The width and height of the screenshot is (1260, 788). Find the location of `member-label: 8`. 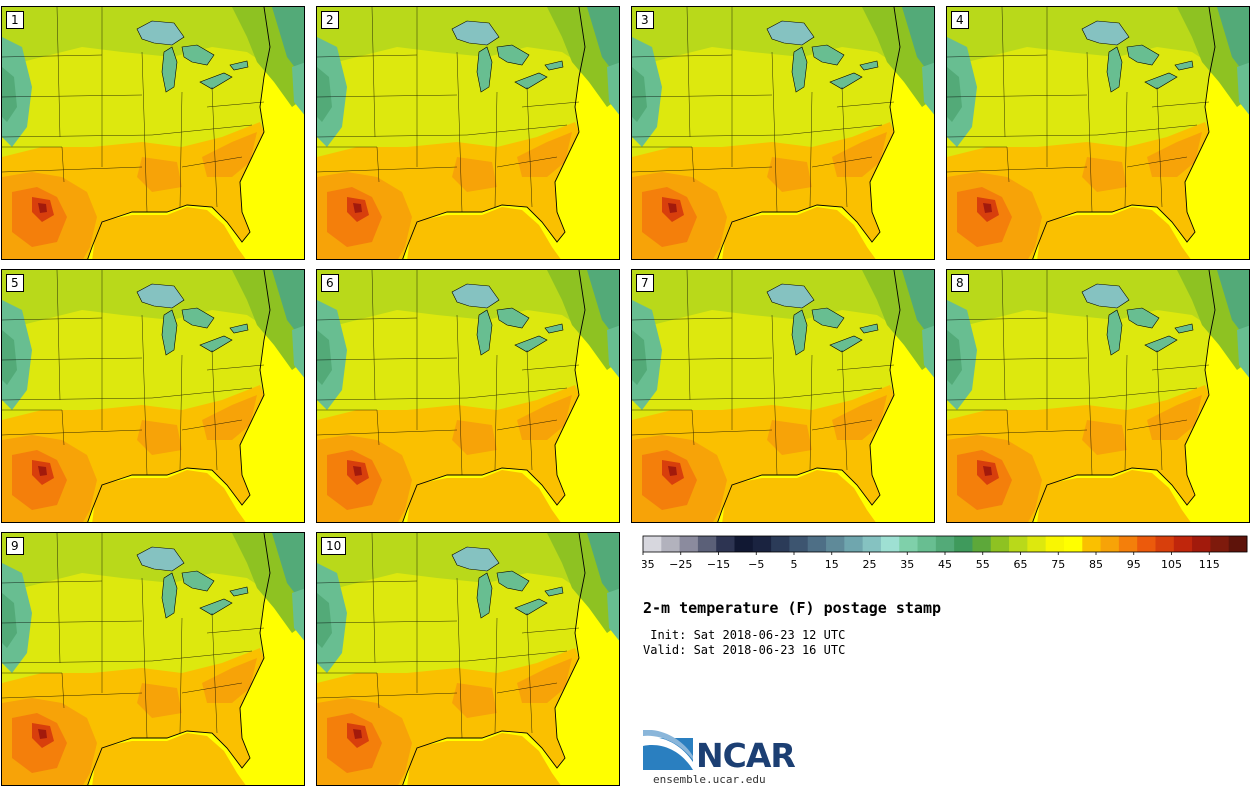

member-label: 8 is located at coordinates (960, 283).